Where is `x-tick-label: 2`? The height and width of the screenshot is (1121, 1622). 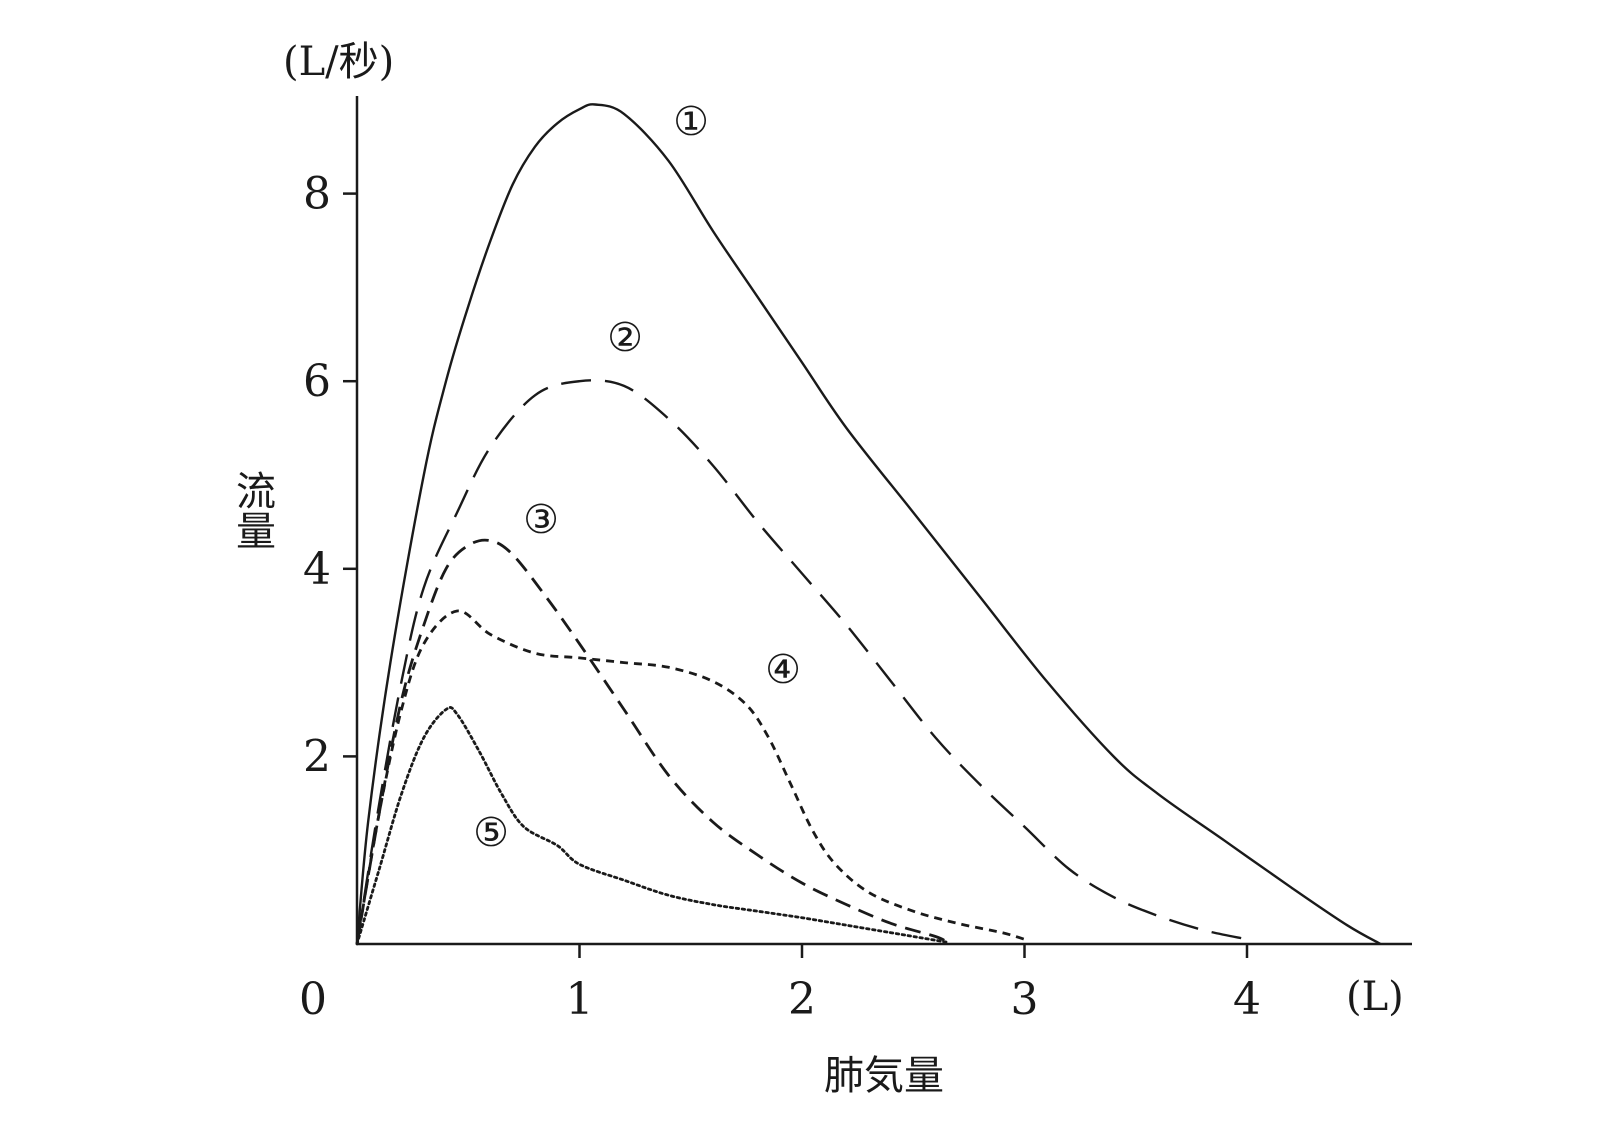 x-tick-label: 2 is located at coordinates (802, 999).